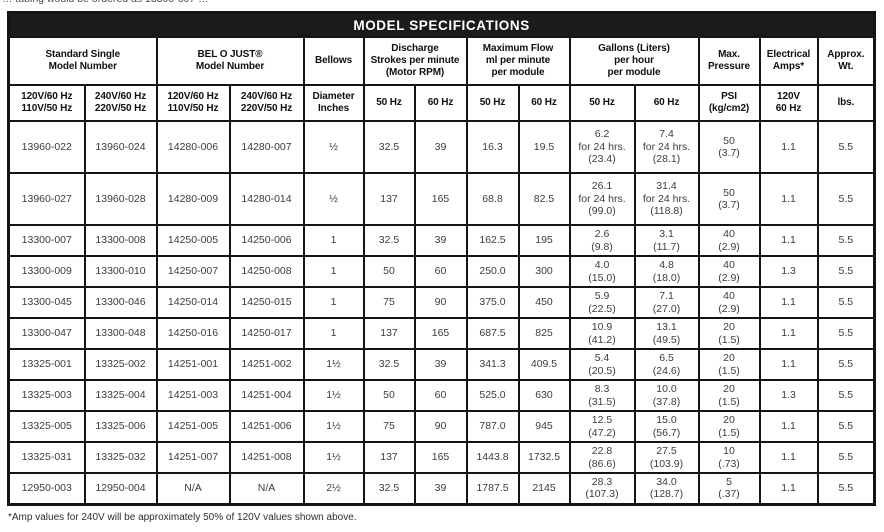 The width and height of the screenshot is (884, 532). Describe the element at coordinates (121, 103) in the screenshot. I see `column-subheader: 240V/60 Hz 220V/50 Hz` at that location.